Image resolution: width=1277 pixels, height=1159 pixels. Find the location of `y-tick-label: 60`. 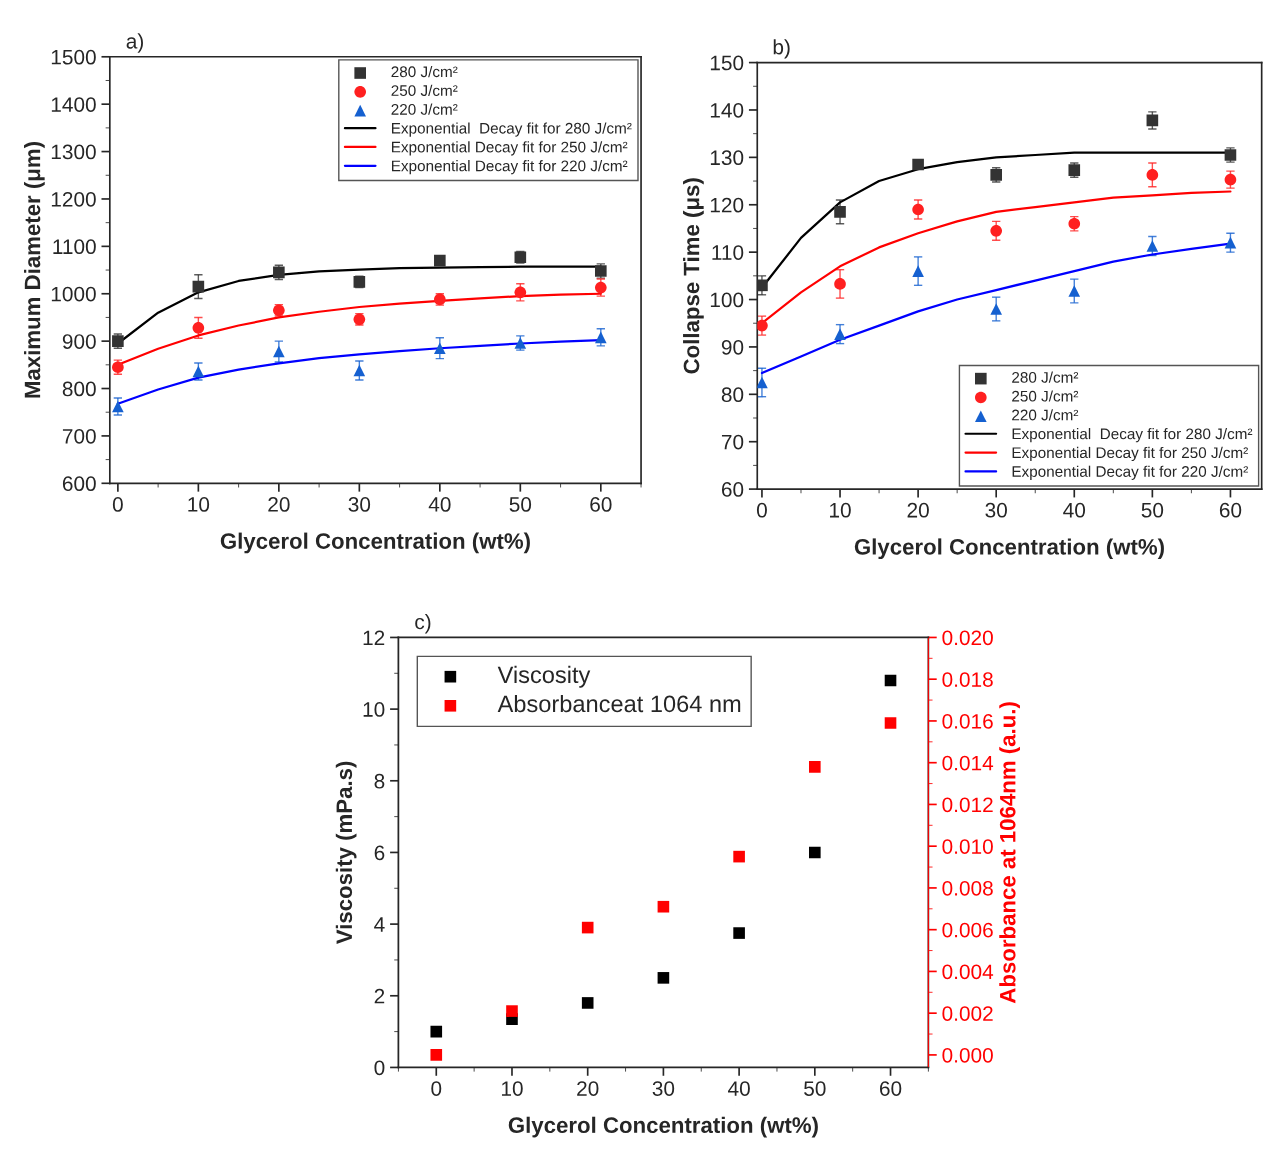

y-tick-label: 60 is located at coordinates (732, 489).